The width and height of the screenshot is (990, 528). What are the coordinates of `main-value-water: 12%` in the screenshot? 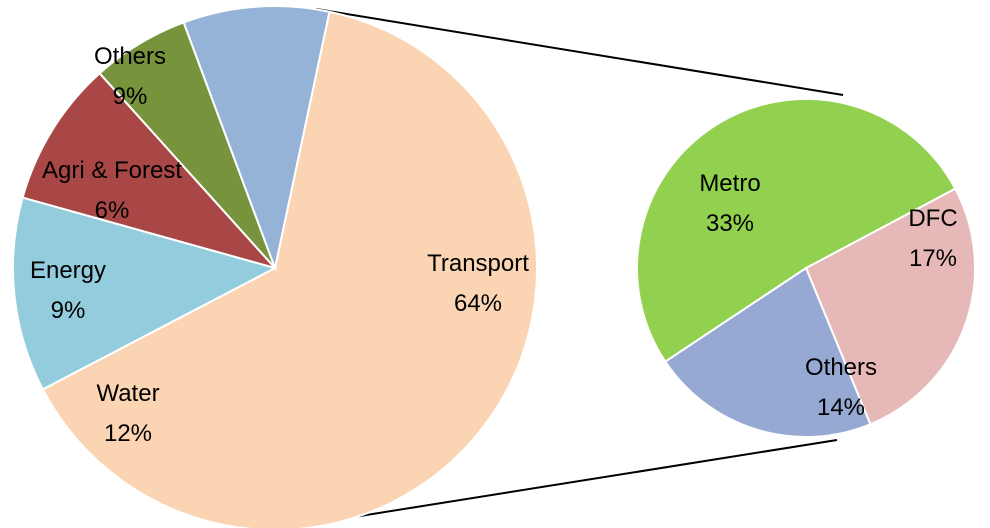 It's located at (128, 433).